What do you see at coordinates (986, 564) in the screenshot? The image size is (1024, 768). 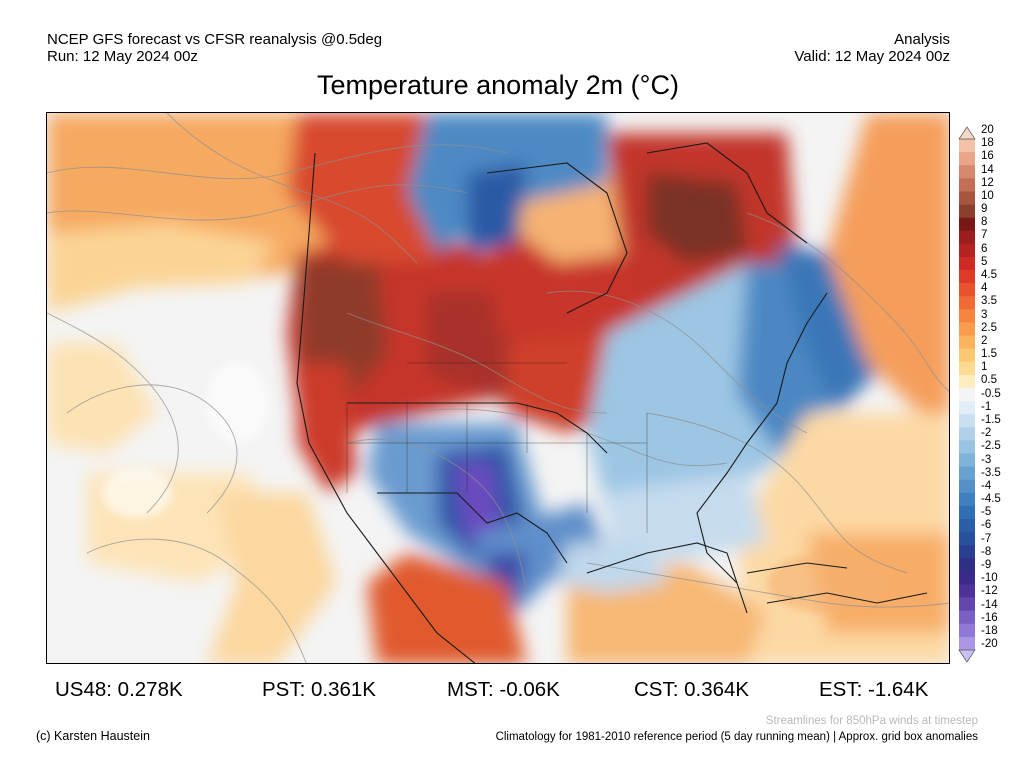 I see `colorbar-tick-label: -9` at bounding box center [986, 564].